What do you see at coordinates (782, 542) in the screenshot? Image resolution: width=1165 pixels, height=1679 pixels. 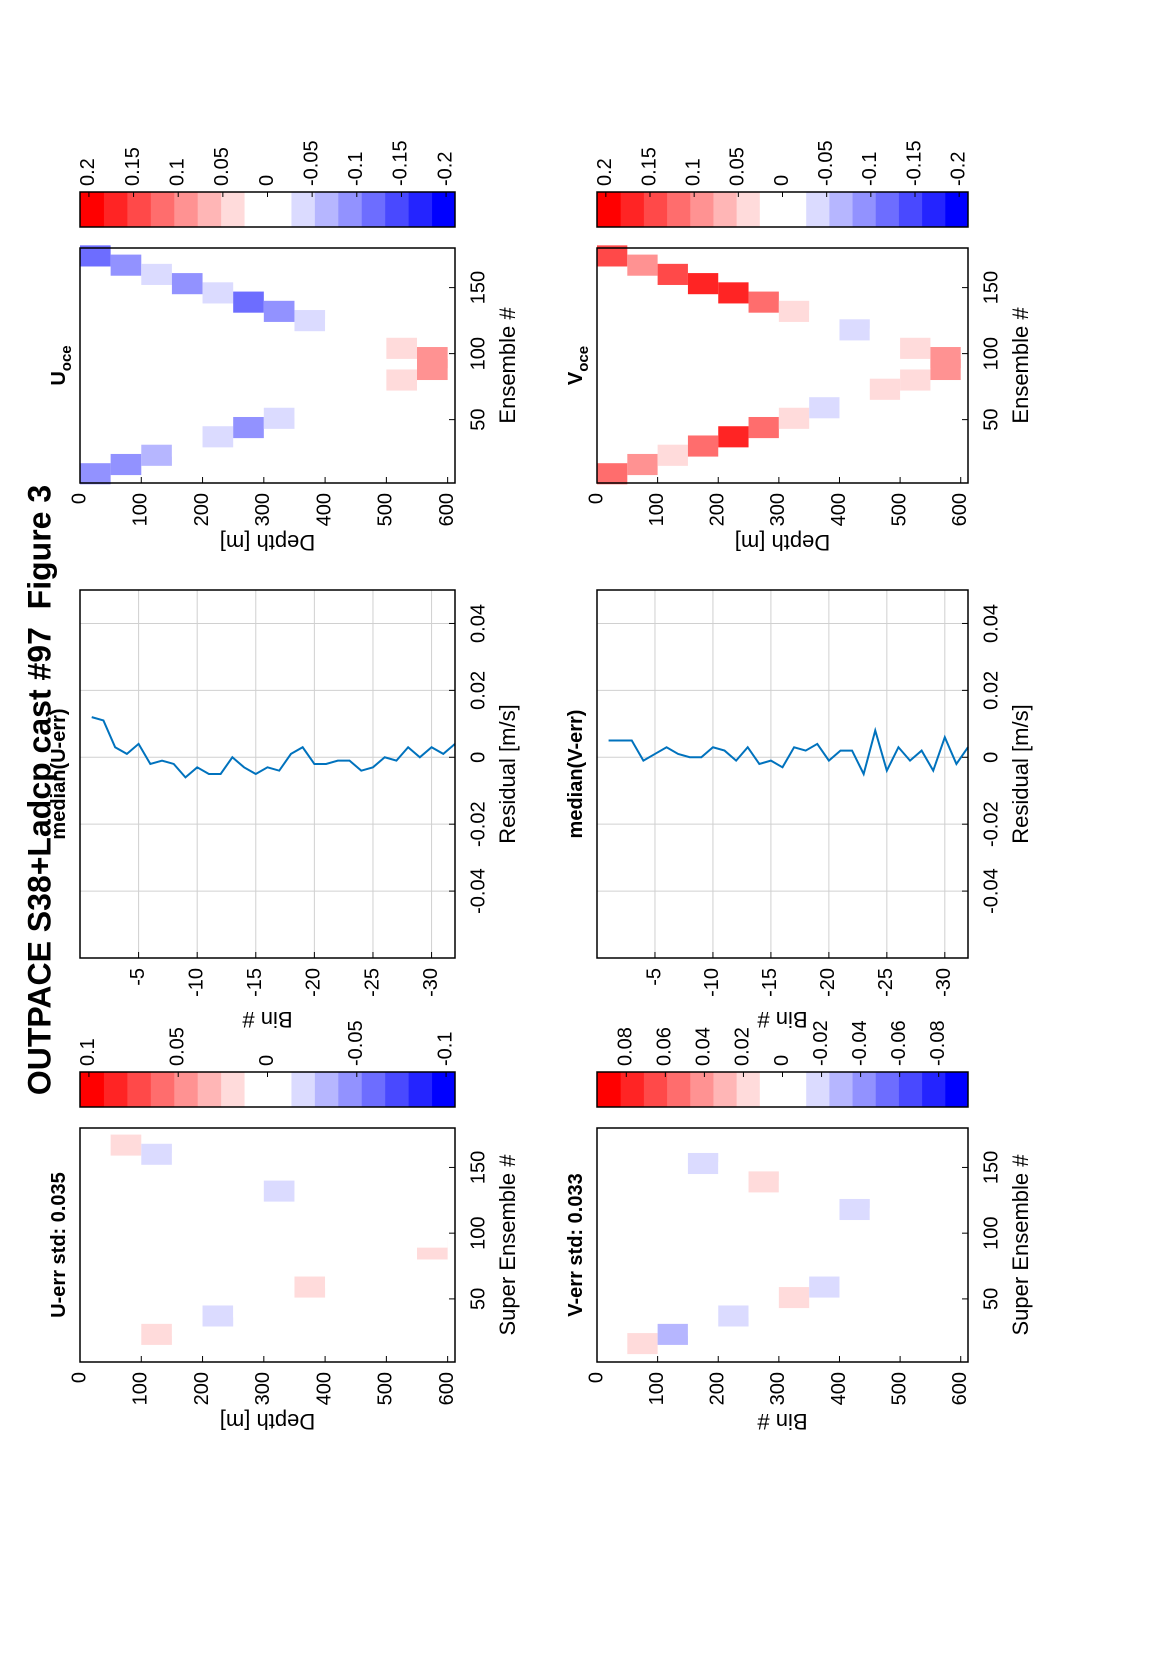 I see `y-axis-label: Depth [m]` at bounding box center [782, 542].